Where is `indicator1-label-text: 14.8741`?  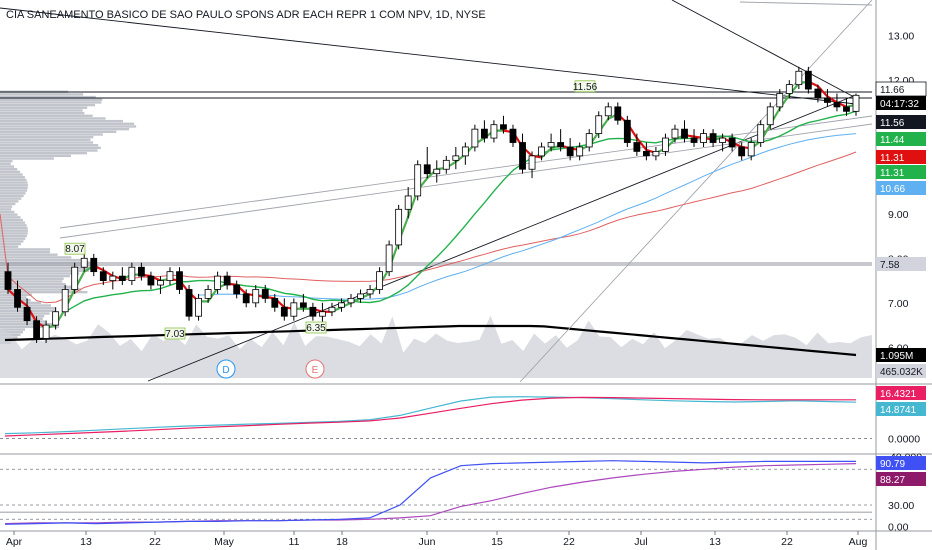 indicator1-label-text: 14.8741 is located at coordinates (898, 410).